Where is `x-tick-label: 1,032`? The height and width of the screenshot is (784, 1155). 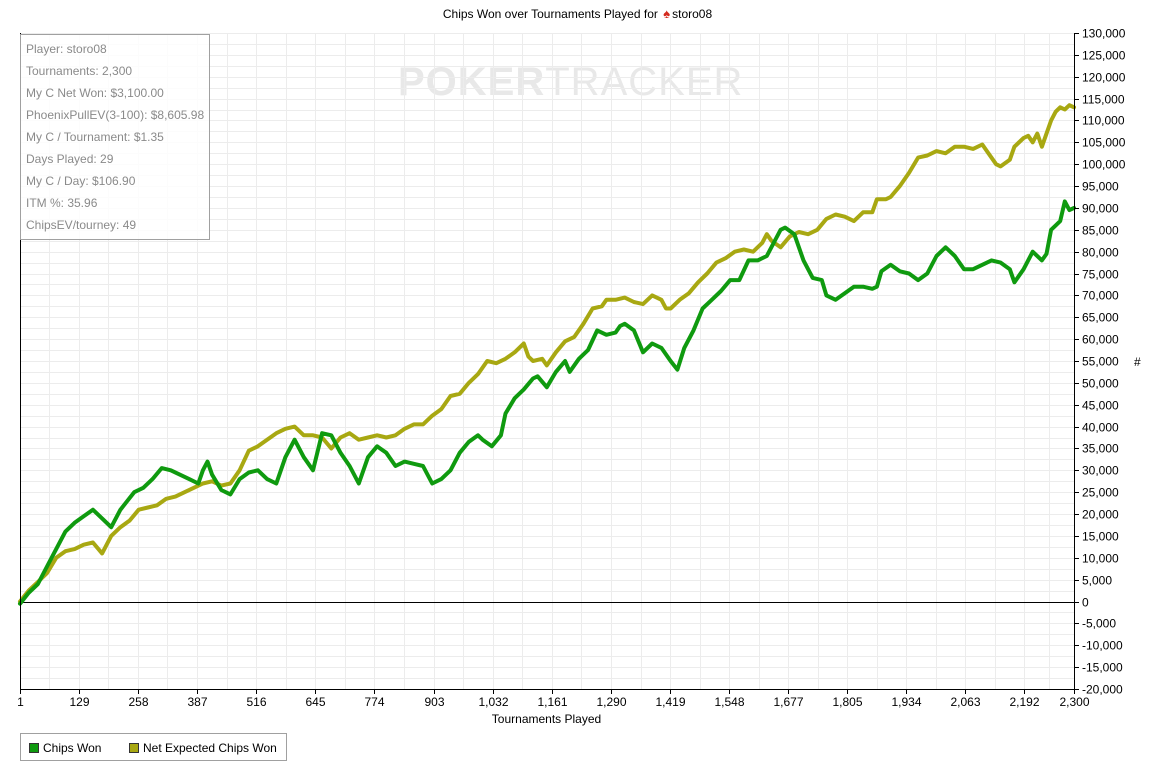
x-tick-label: 1,032 is located at coordinates (493, 702).